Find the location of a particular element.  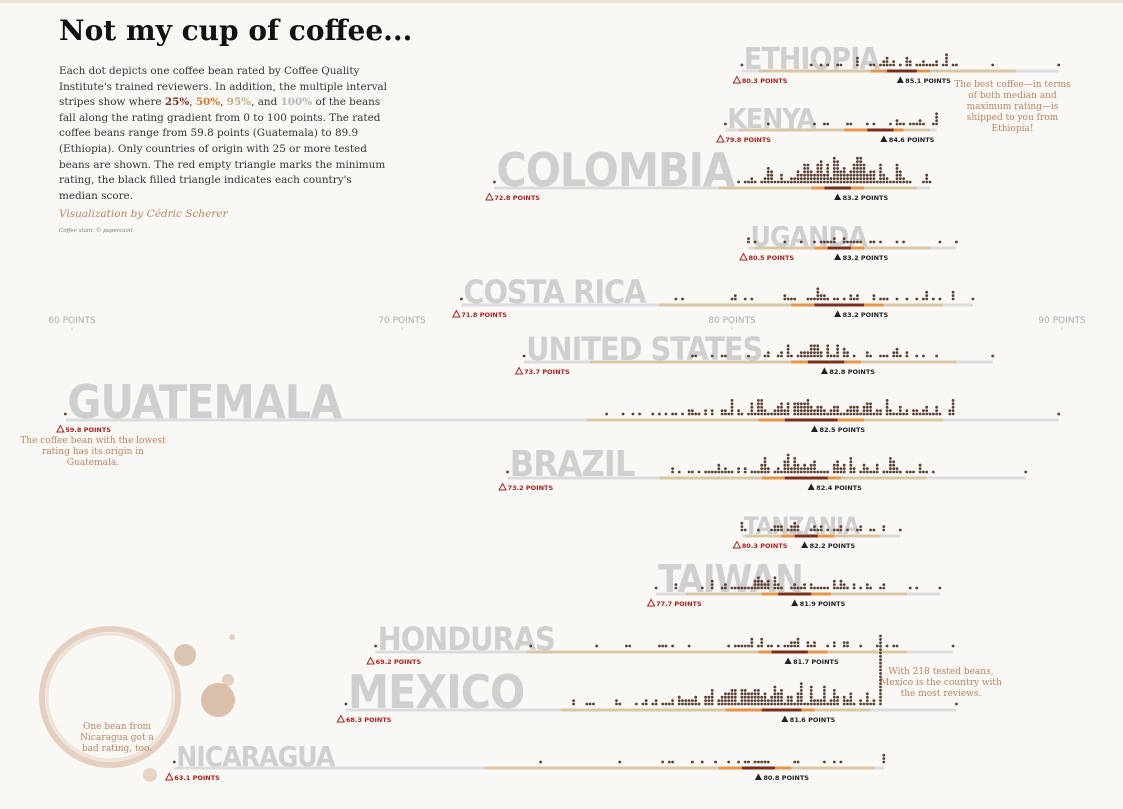

median-triangle-marker is located at coordinates (805, 544).